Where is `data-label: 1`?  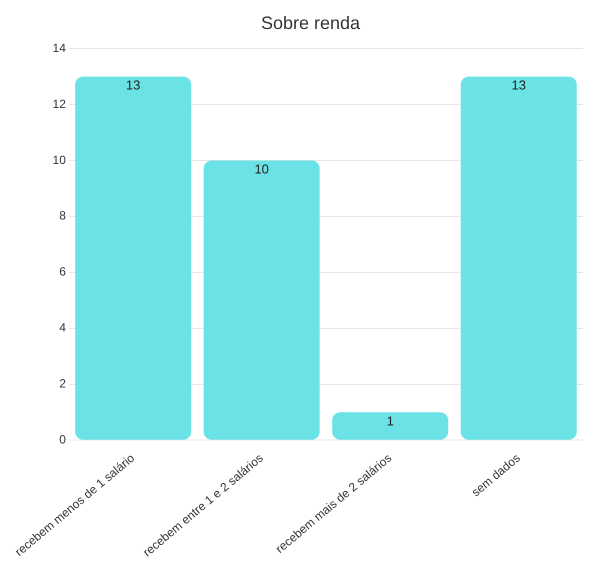
data-label: 1 is located at coordinates (390, 420).